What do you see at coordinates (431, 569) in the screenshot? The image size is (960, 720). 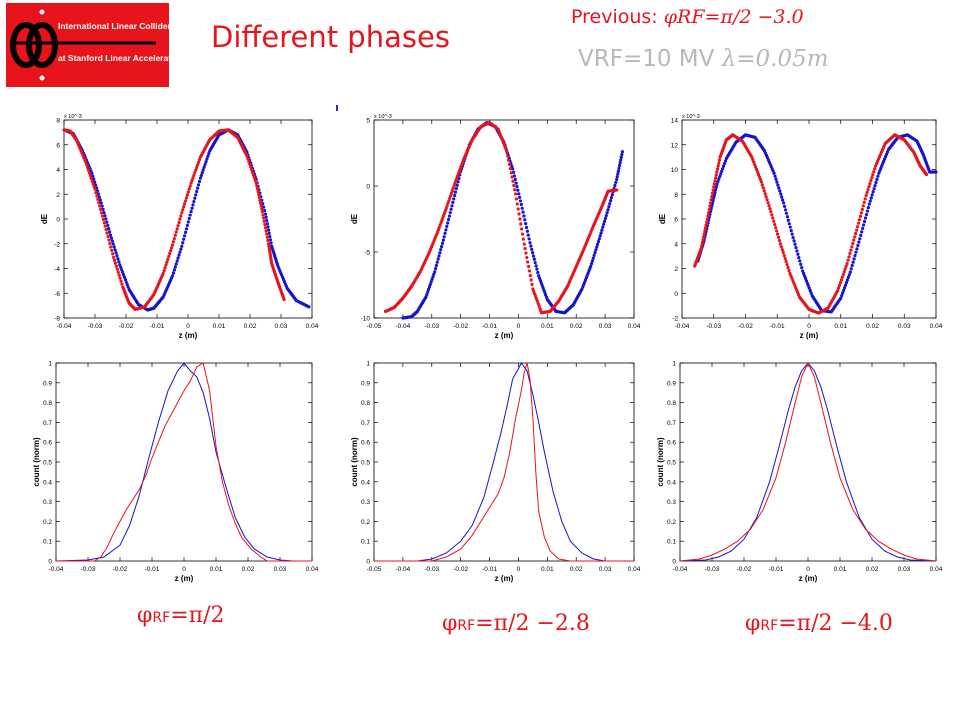 I see `x-tick-label: -0.03` at bounding box center [431, 569].